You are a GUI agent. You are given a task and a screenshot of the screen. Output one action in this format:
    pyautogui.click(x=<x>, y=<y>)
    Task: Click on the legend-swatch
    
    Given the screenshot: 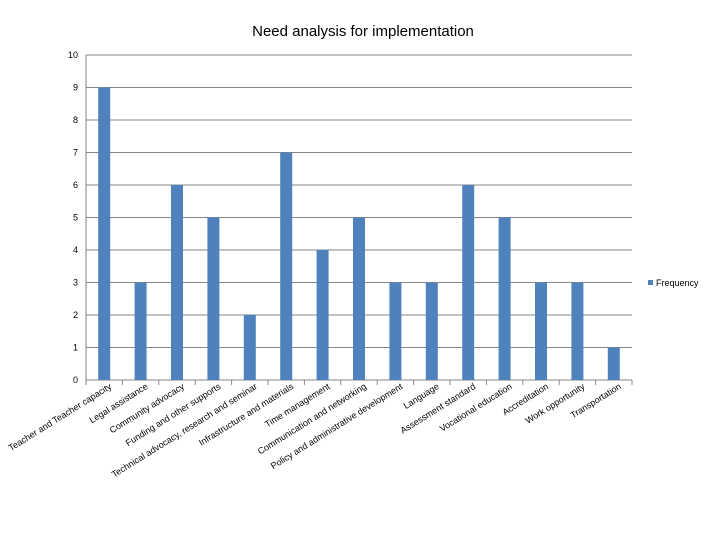 What is the action you would take?
    pyautogui.click(x=650, y=282)
    